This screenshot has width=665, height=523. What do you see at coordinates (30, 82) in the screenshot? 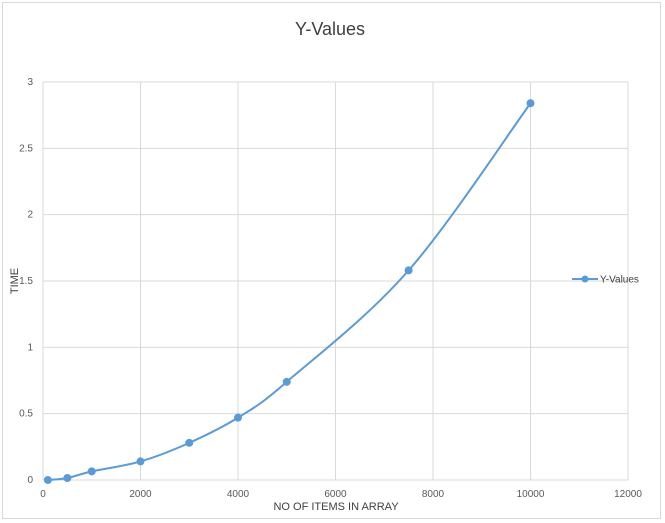
I see `y-tick-label: 3` at bounding box center [30, 82].